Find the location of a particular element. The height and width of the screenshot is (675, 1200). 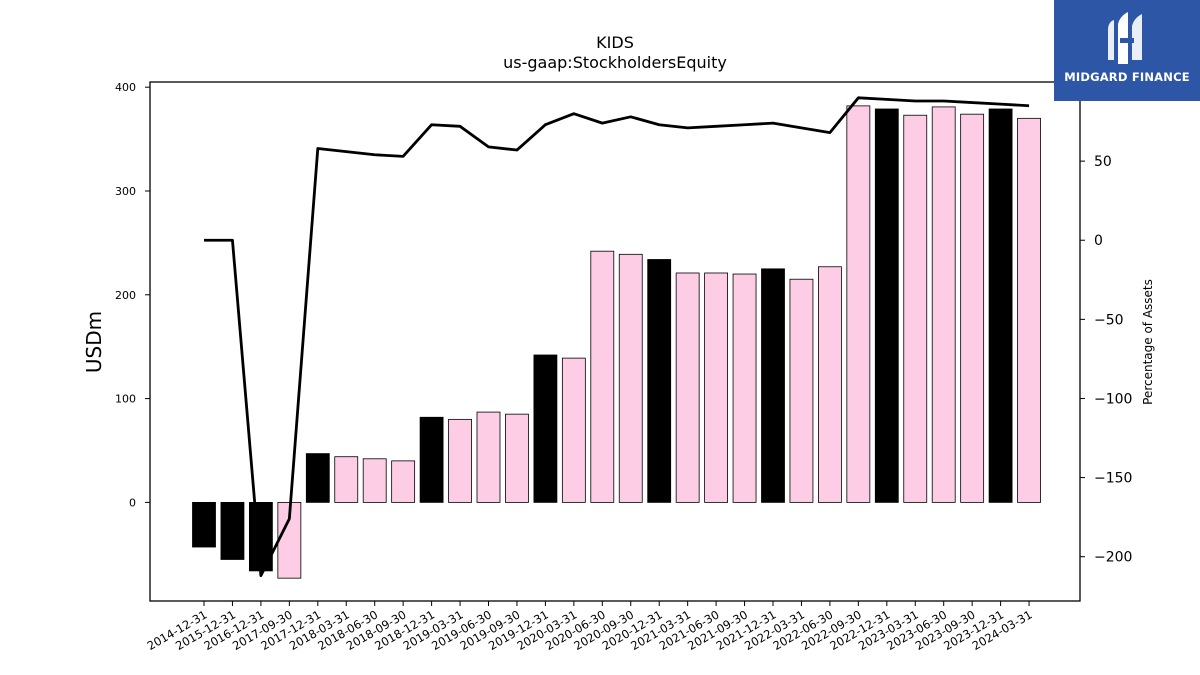

ytick-label: 400 is located at coordinates (125, 87).